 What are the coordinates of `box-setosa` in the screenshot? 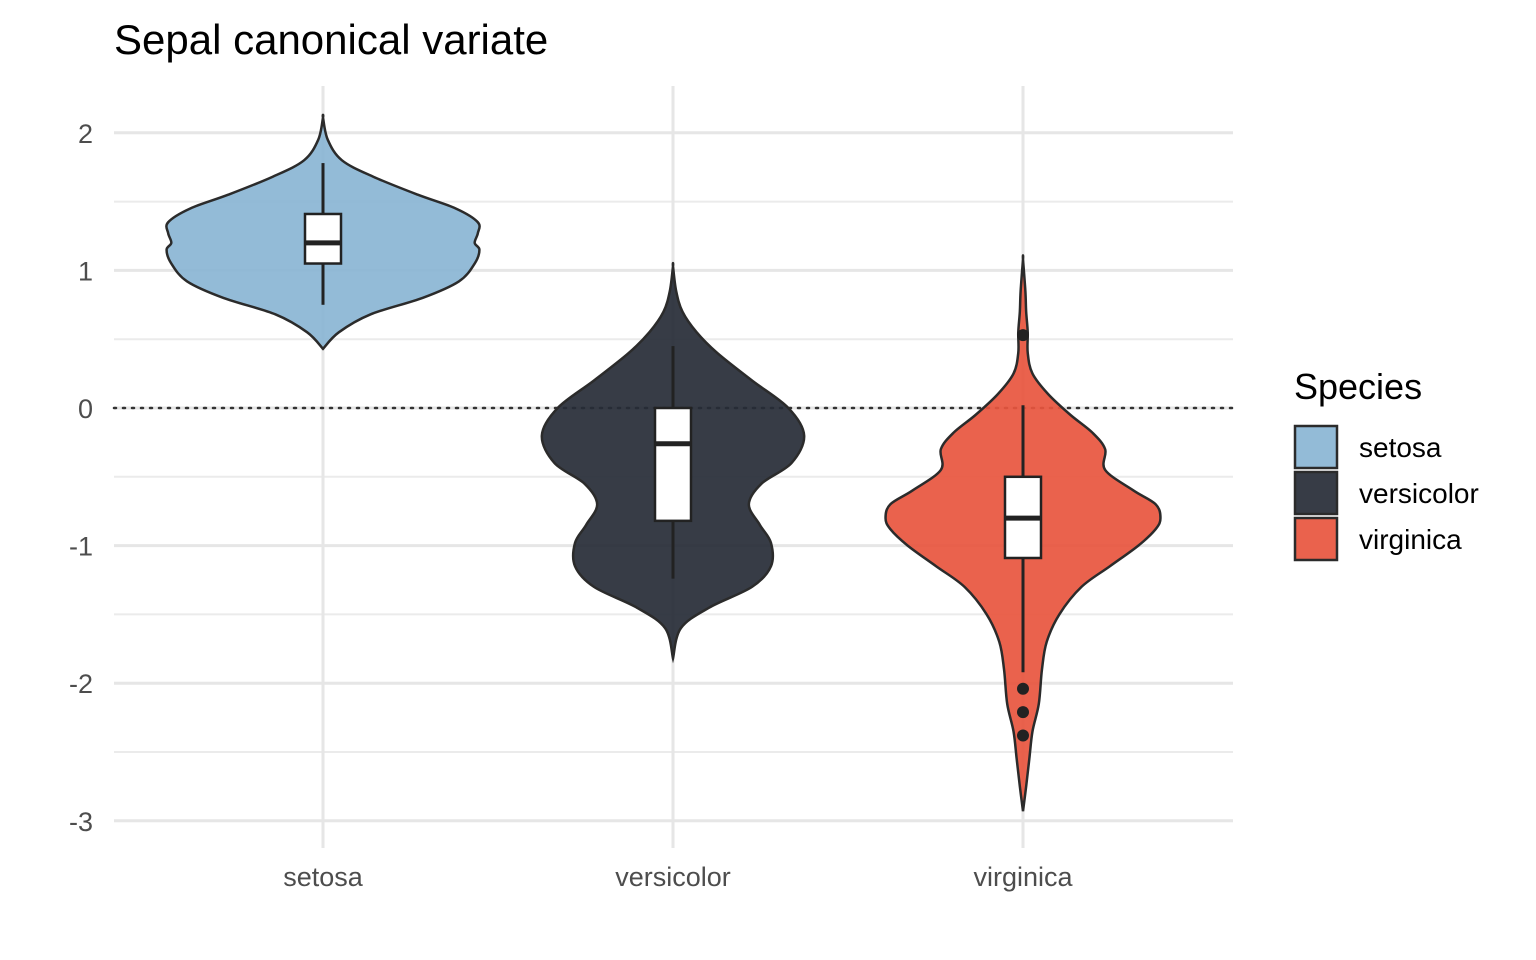 It's located at (323, 238).